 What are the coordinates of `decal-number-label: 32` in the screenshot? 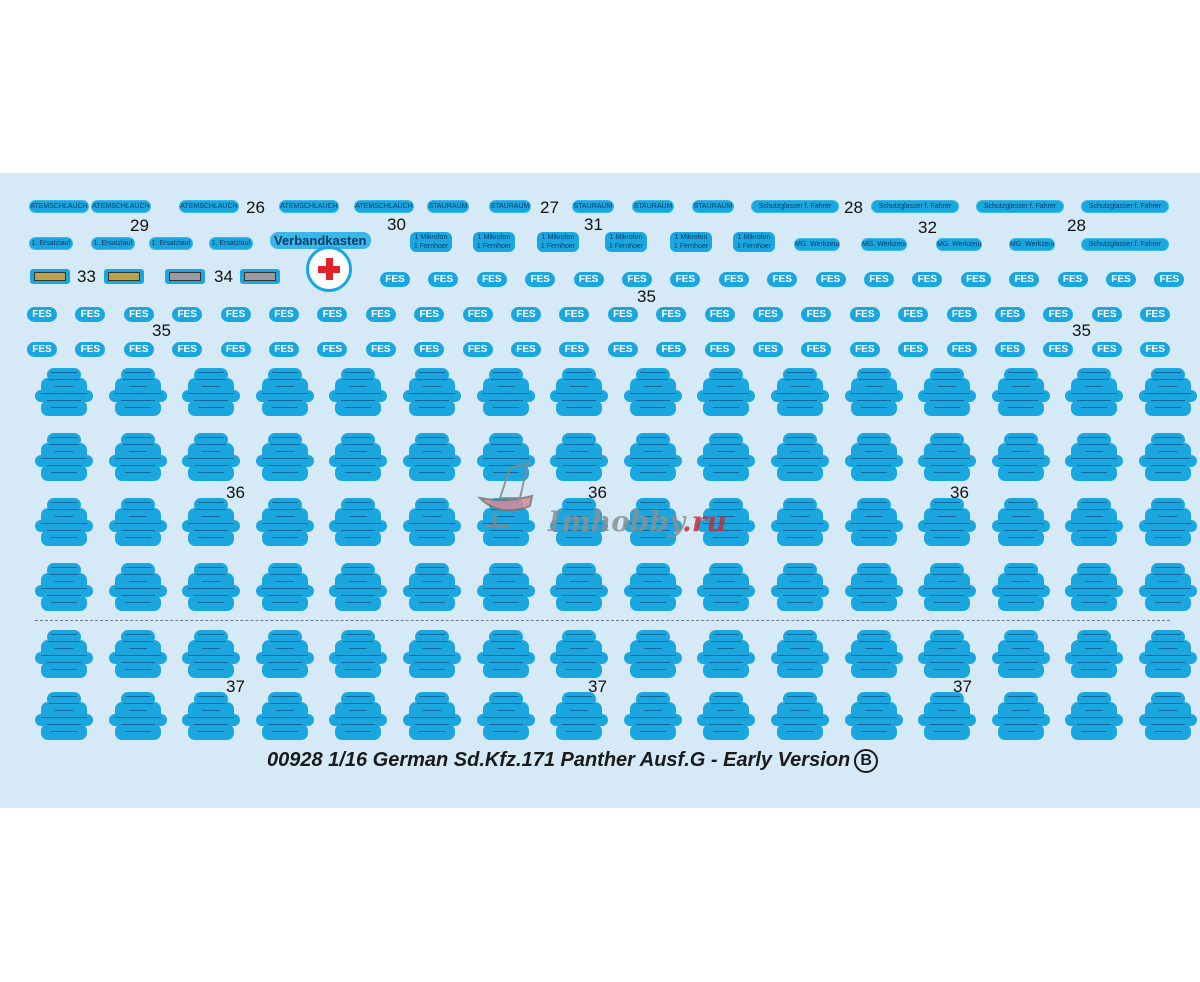 It's located at (927, 227).